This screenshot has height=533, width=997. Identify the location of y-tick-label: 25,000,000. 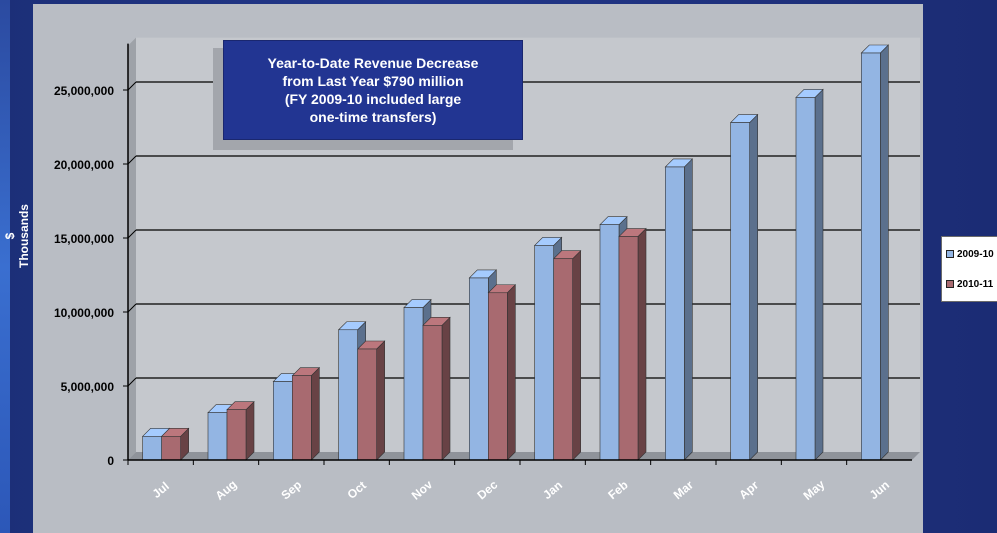
(84, 91).